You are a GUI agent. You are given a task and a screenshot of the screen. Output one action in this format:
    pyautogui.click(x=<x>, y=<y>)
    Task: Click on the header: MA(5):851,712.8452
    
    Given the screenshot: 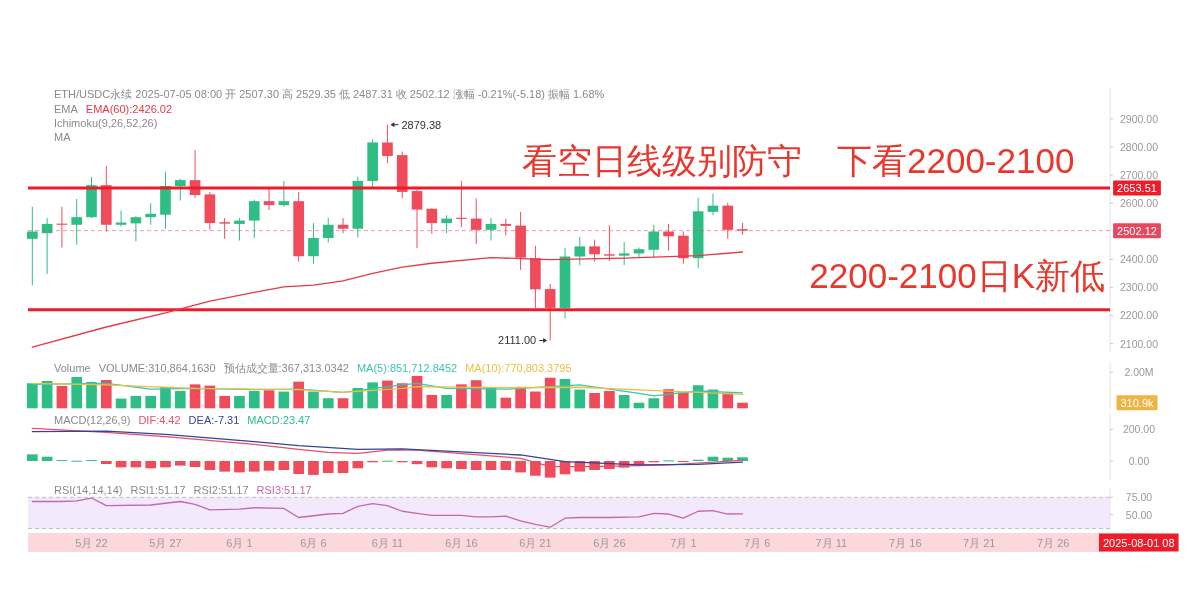 What is the action you would take?
    pyautogui.click(x=407, y=368)
    